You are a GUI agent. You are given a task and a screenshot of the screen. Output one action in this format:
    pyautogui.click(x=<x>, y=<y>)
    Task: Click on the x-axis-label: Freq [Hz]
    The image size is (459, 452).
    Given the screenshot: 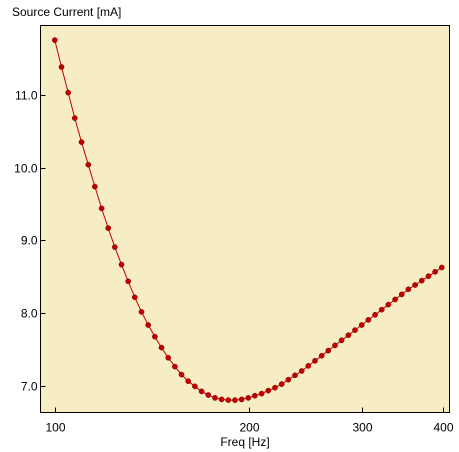 What is the action you would take?
    pyautogui.click(x=244, y=442)
    